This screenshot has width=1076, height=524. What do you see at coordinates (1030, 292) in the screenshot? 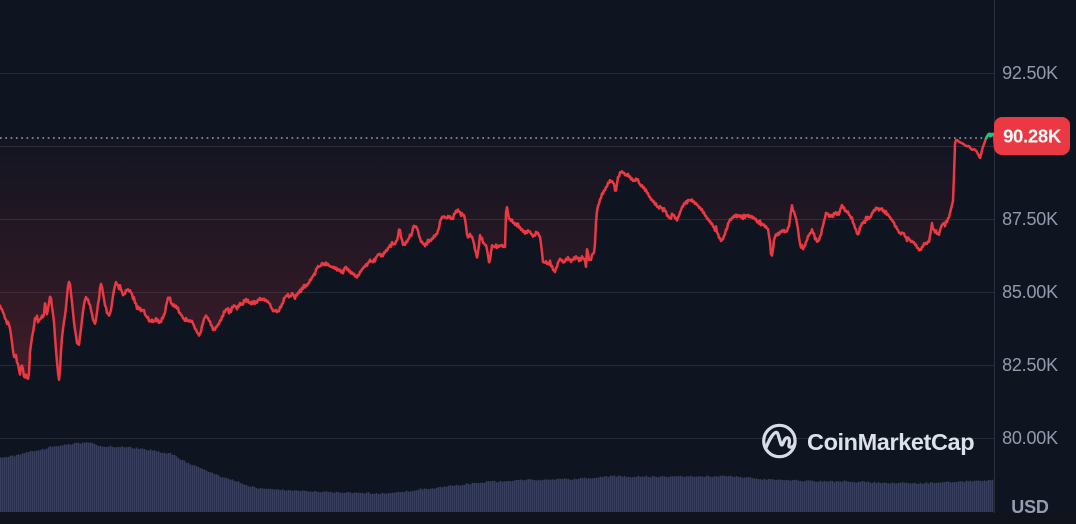
I see `svg-text: 85.00K` at bounding box center [1030, 292].